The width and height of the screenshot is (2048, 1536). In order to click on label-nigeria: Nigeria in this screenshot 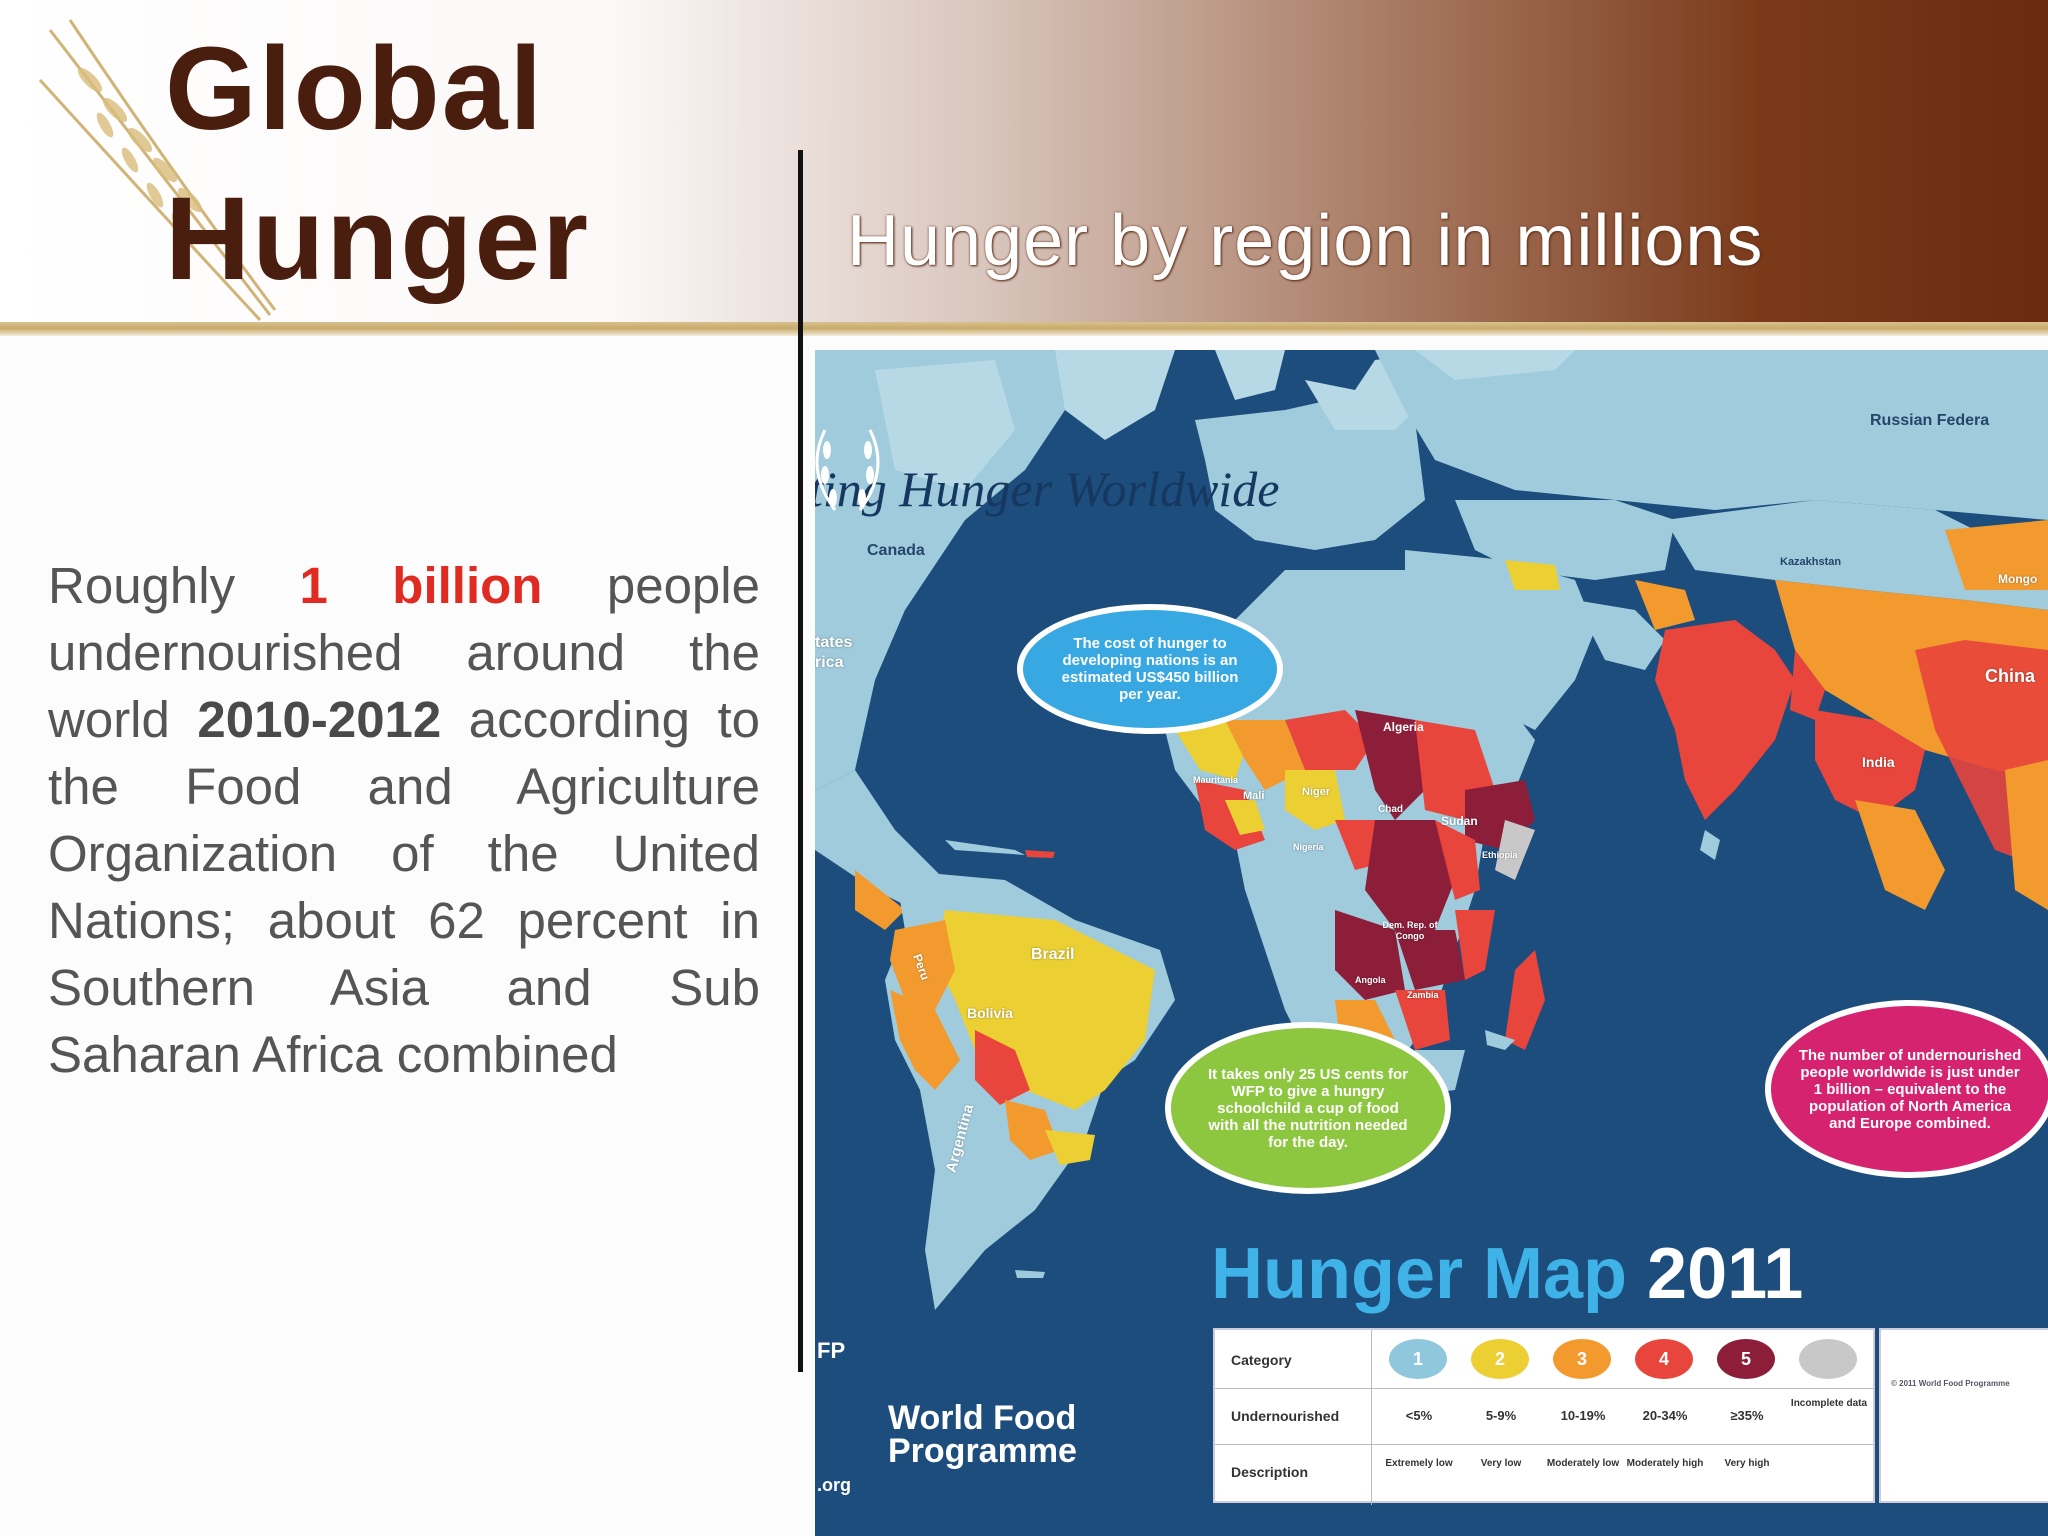, I will do `click(1308, 847)`.